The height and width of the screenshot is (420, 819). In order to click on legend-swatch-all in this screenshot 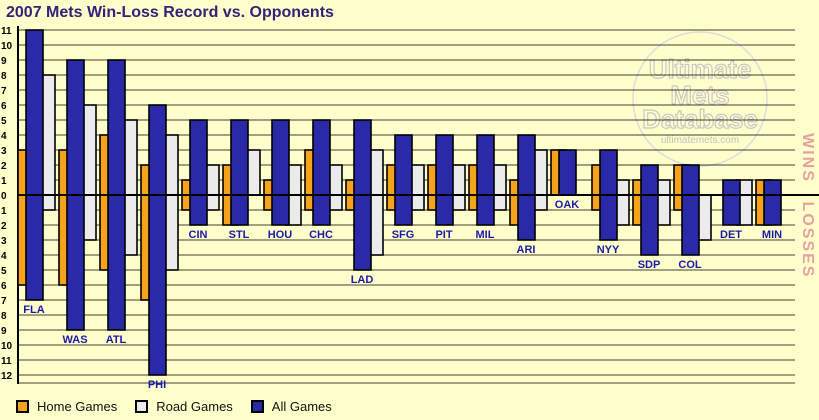, I will do `click(257, 406)`.